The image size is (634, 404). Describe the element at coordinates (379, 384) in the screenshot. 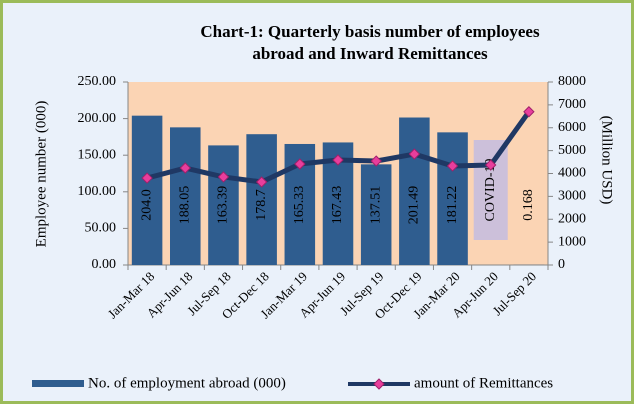

I see `legend-marker` at that location.